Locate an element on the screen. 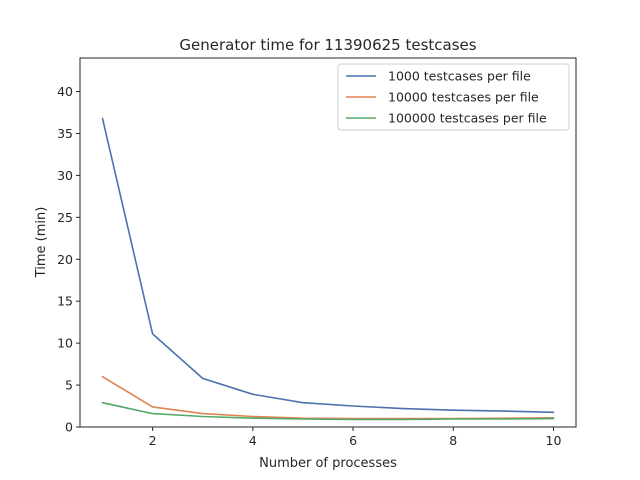  x-tick-label: 6 is located at coordinates (353, 440).